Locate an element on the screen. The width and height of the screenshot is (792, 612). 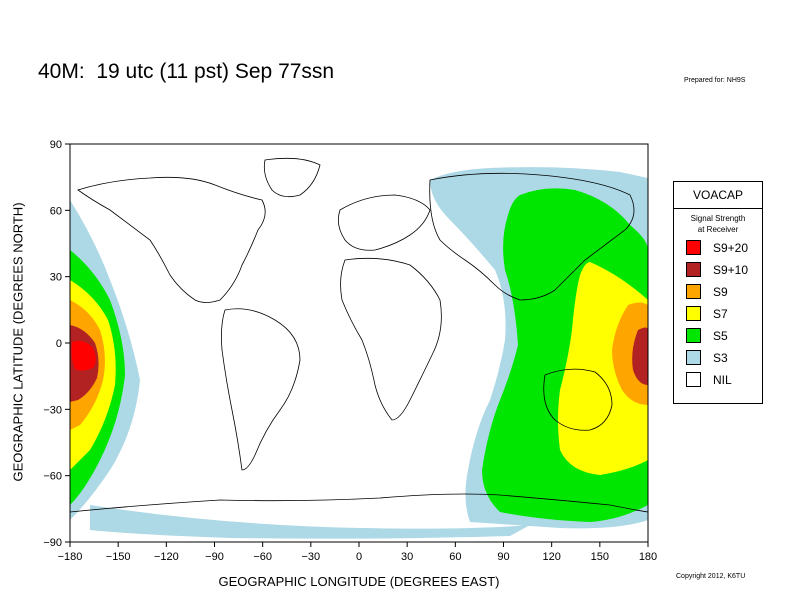
legend-subtitle-line2: at Receiver is located at coordinates (718, 229).